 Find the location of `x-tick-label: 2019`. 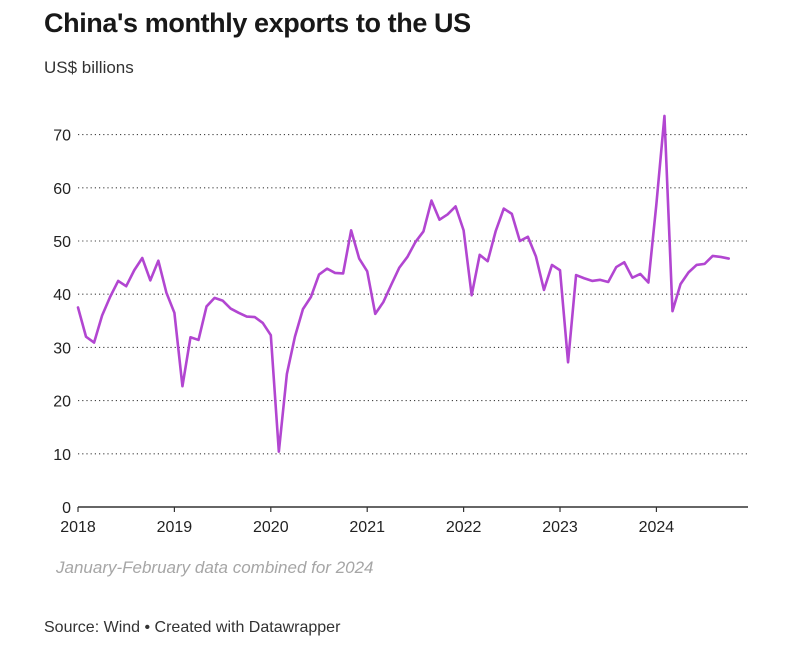

x-tick-label: 2019 is located at coordinates (175, 527).